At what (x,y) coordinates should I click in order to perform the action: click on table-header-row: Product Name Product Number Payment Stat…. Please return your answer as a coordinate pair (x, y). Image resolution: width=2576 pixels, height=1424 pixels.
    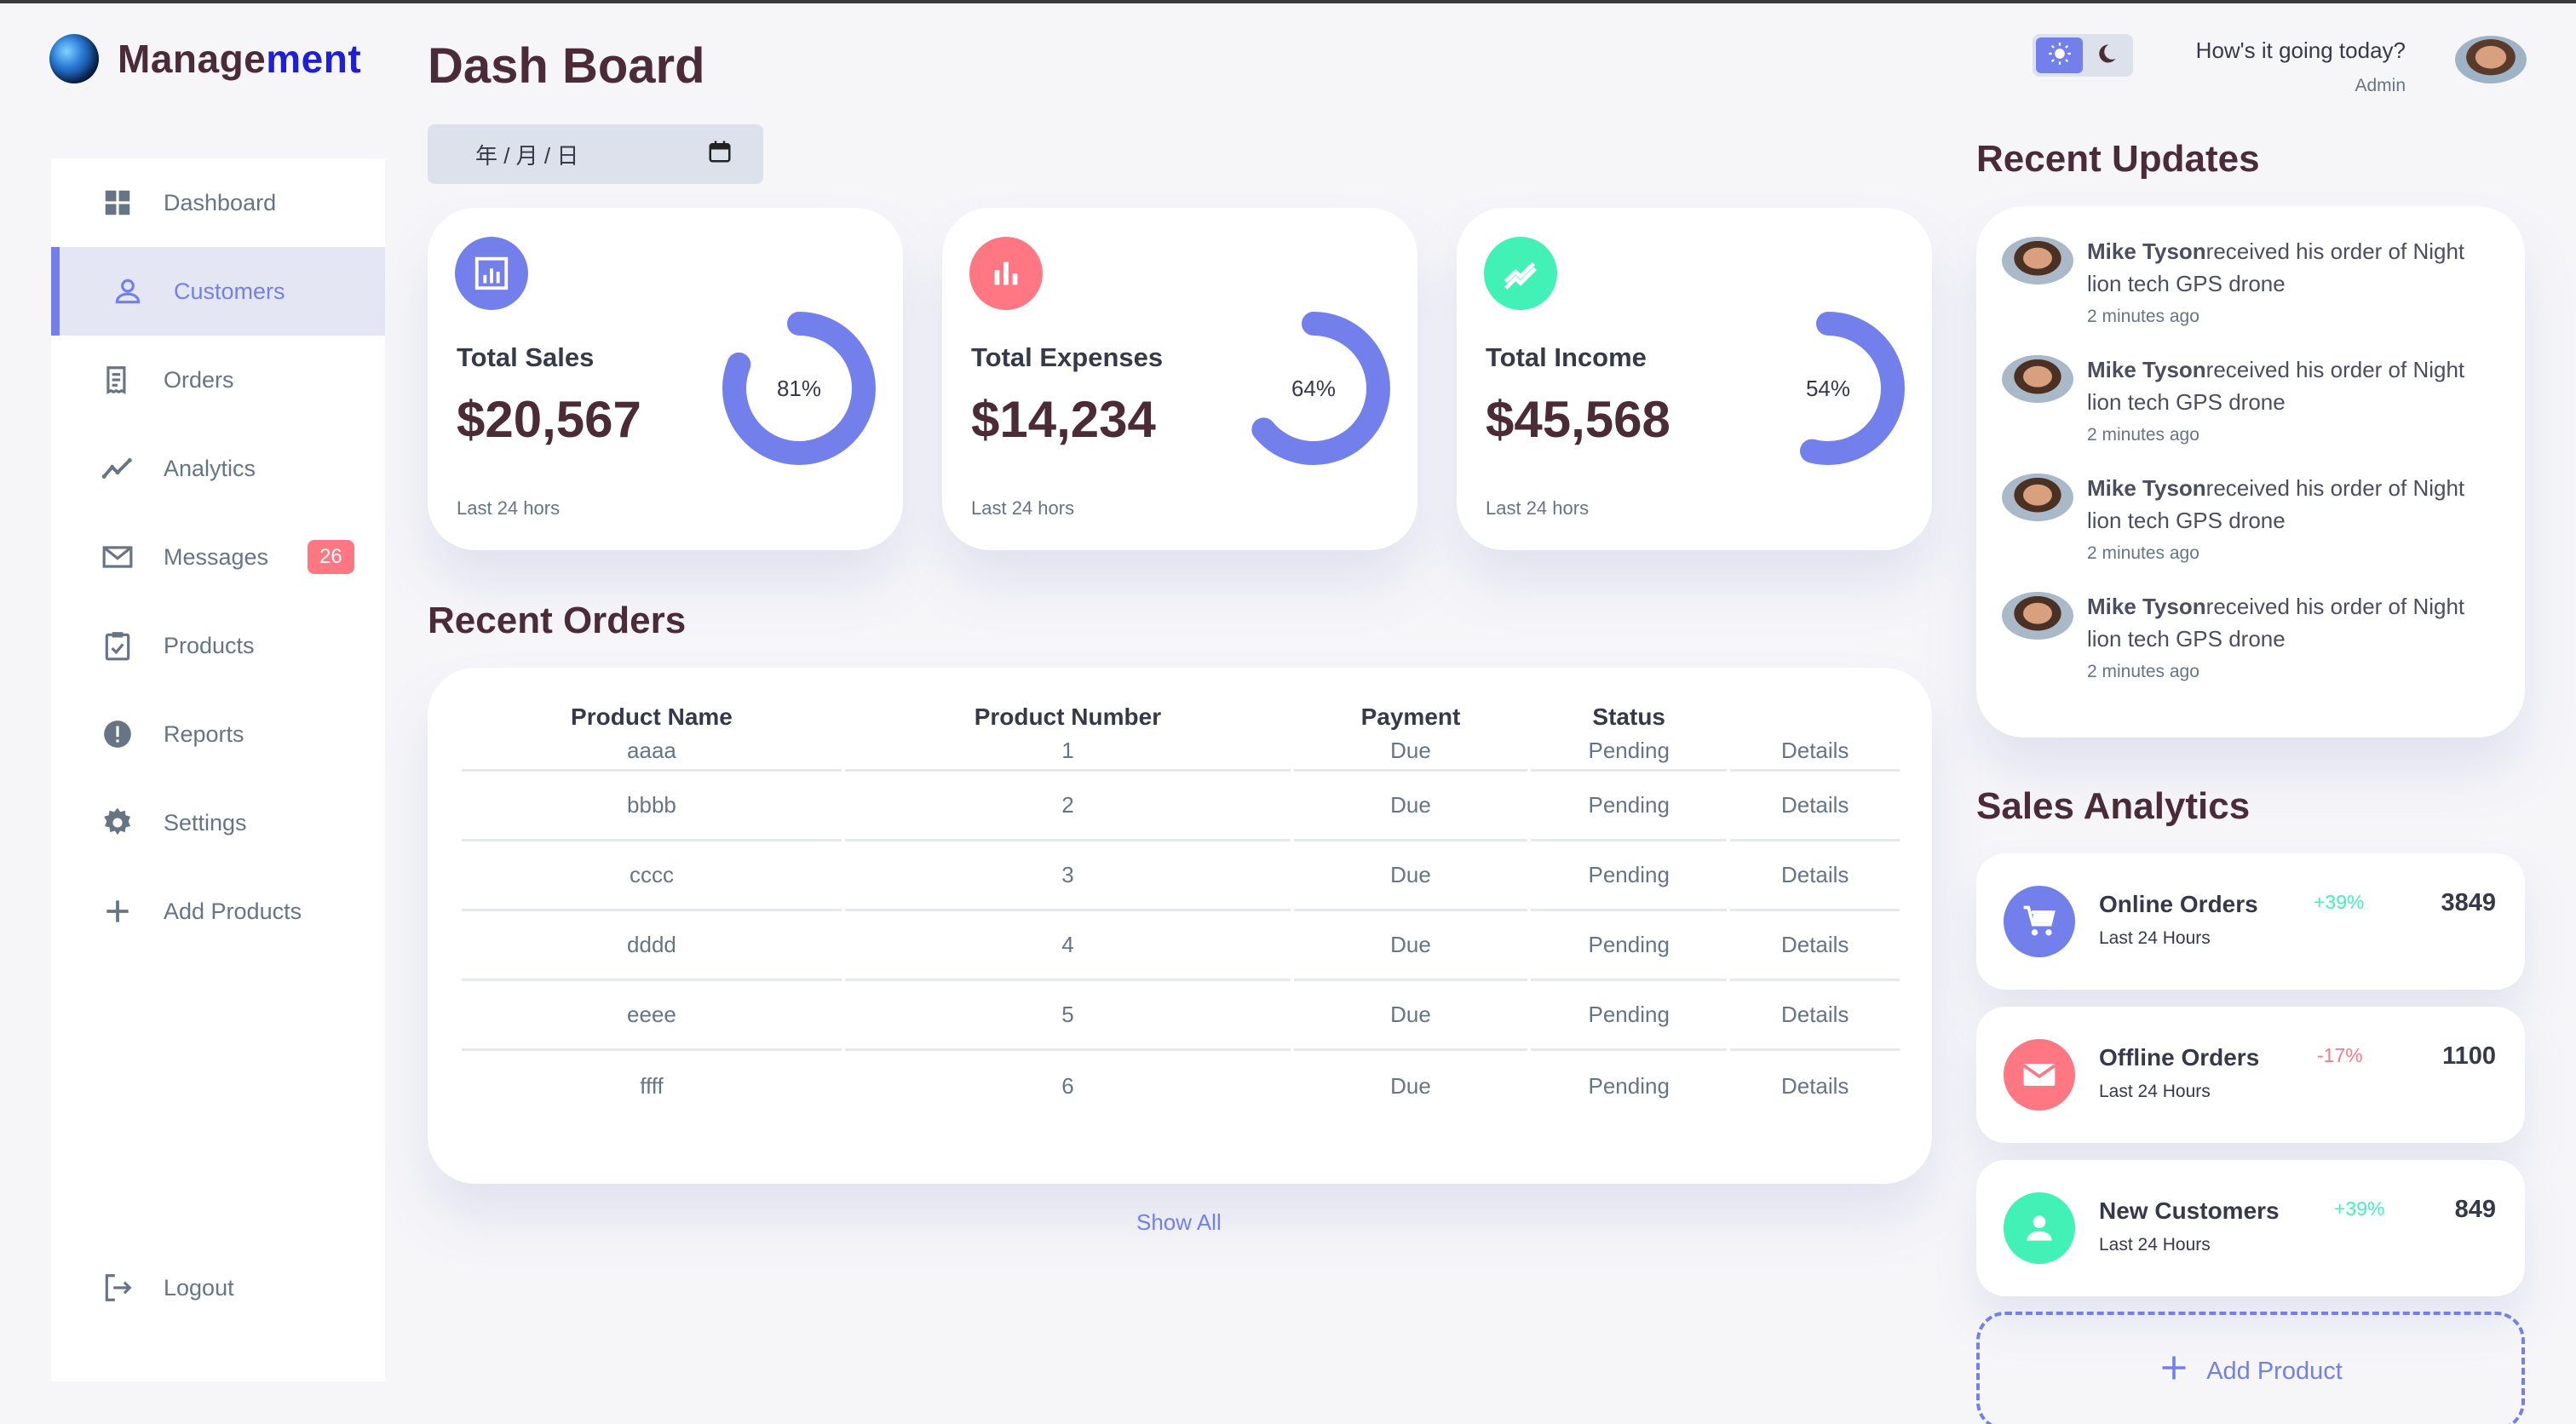
    Looking at the image, I should click on (1181, 717).